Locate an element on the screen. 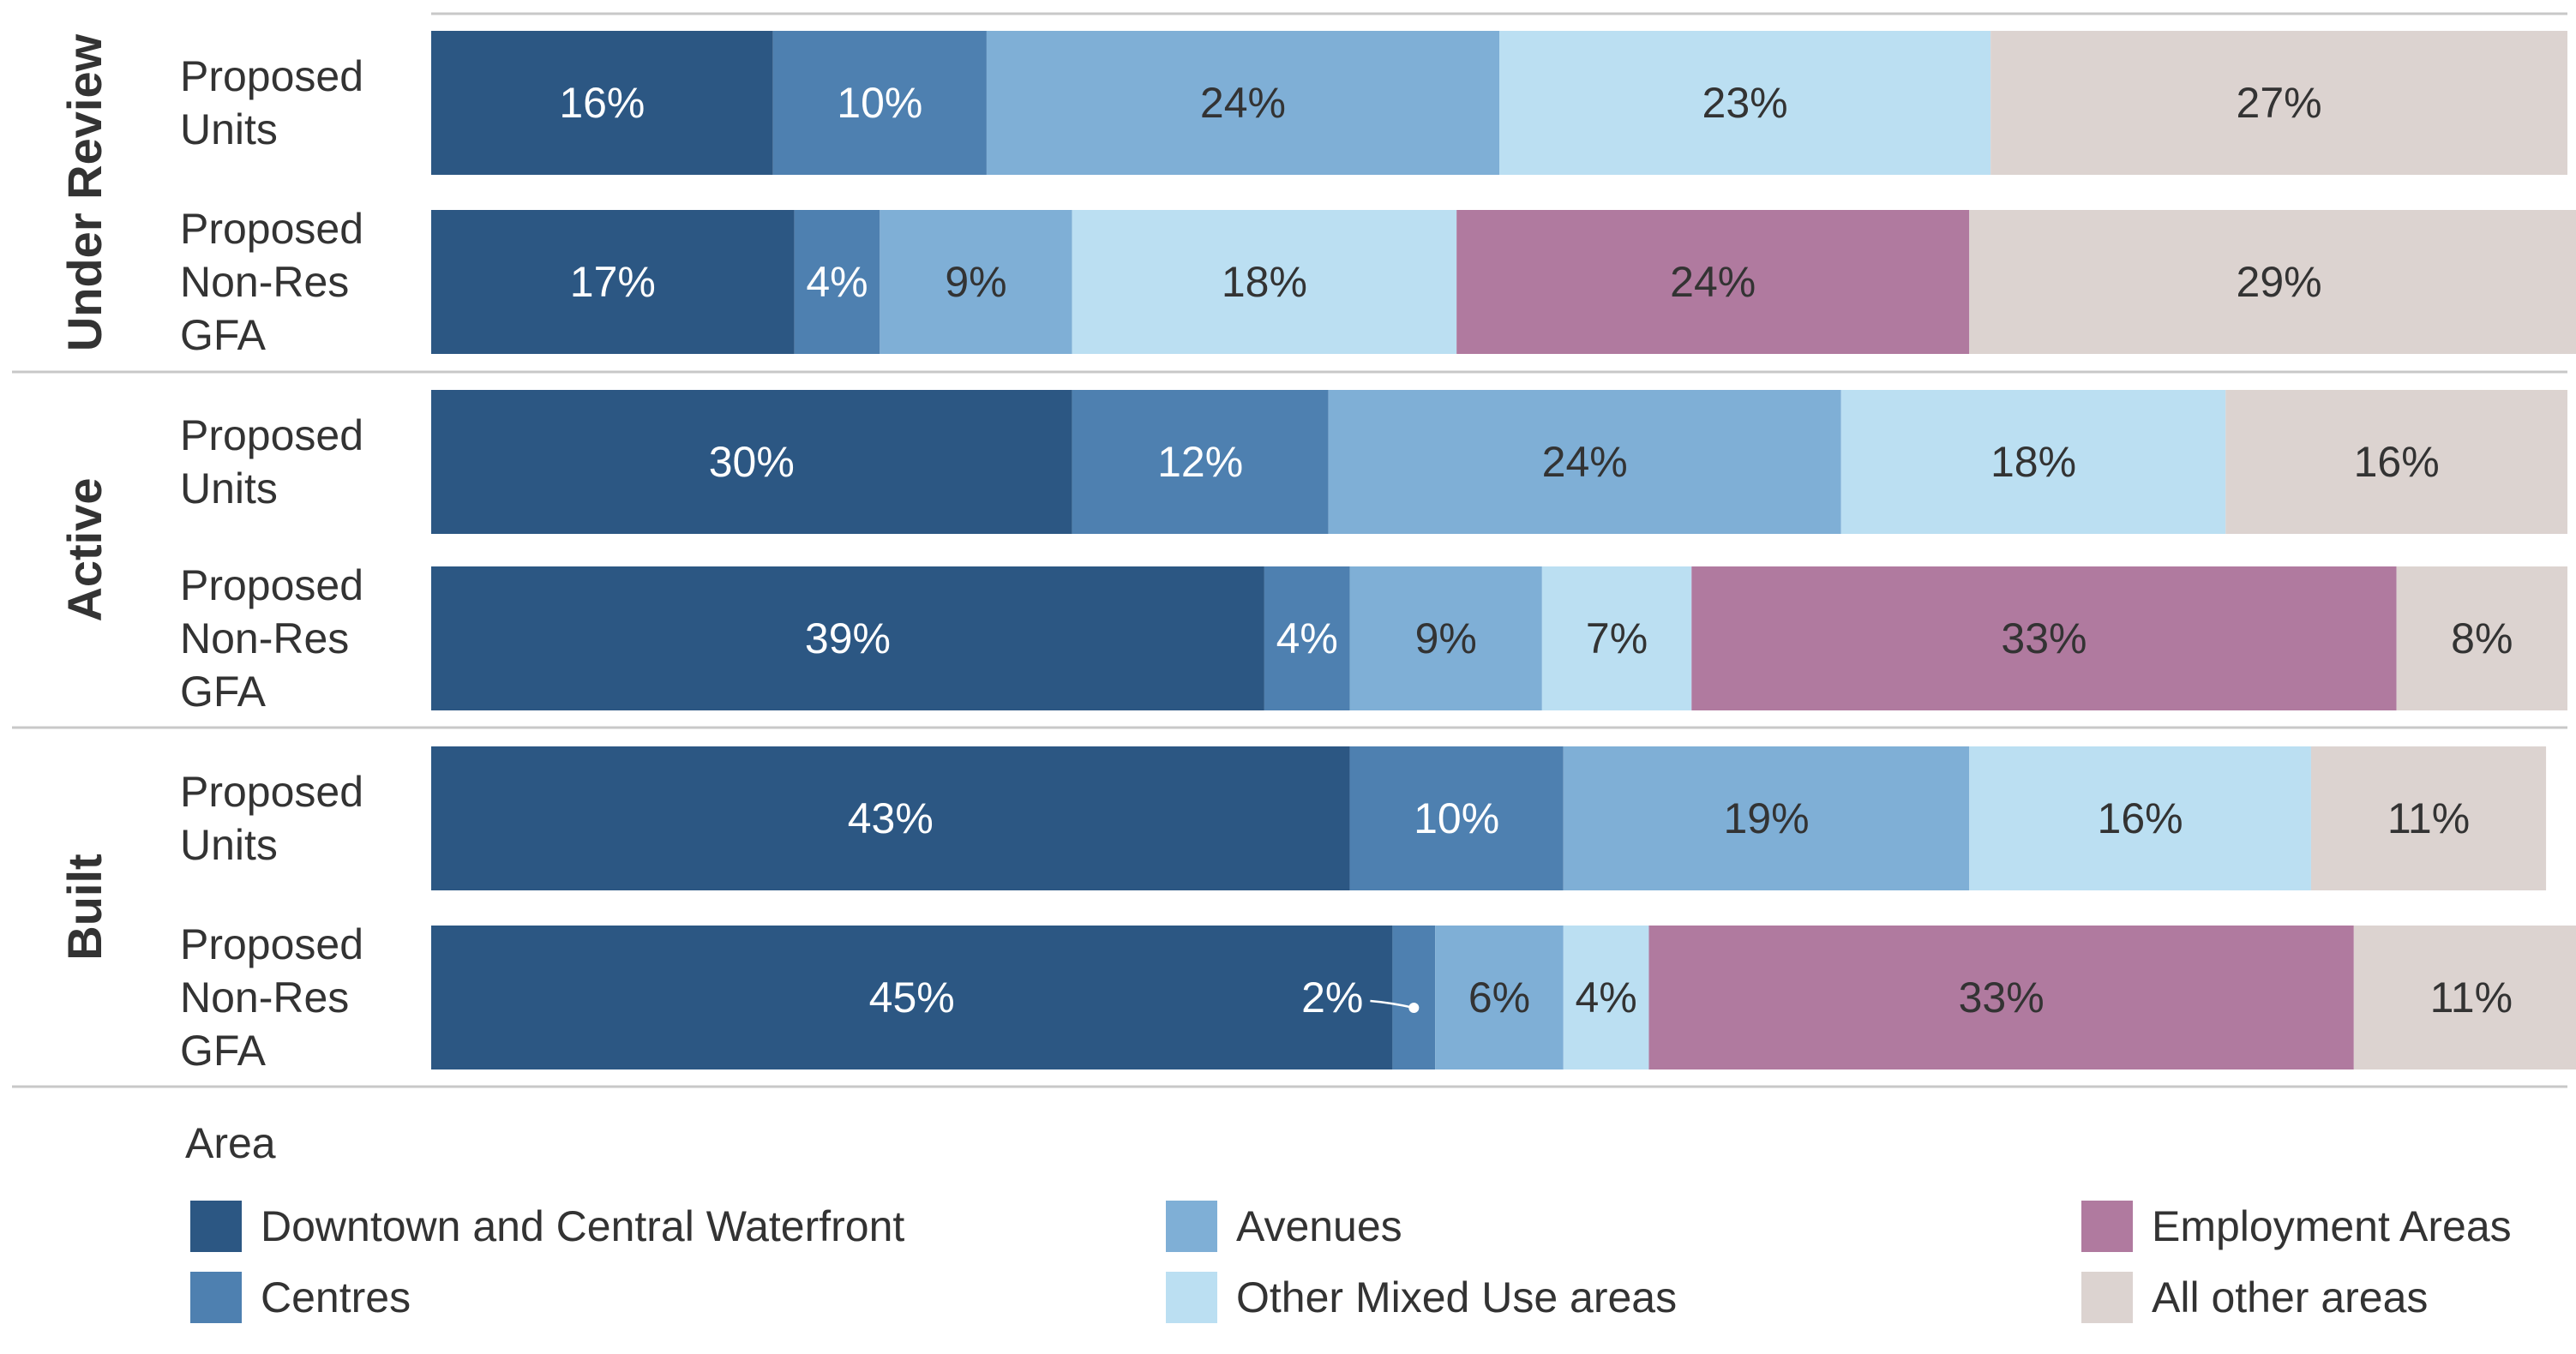 This screenshot has width=2576, height=1354. group-label-under-review: Under Review is located at coordinates (84, 192).